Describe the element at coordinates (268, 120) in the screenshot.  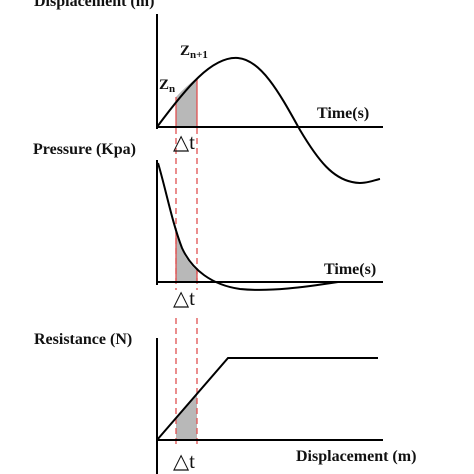
I see `displacement-curve` at that location.